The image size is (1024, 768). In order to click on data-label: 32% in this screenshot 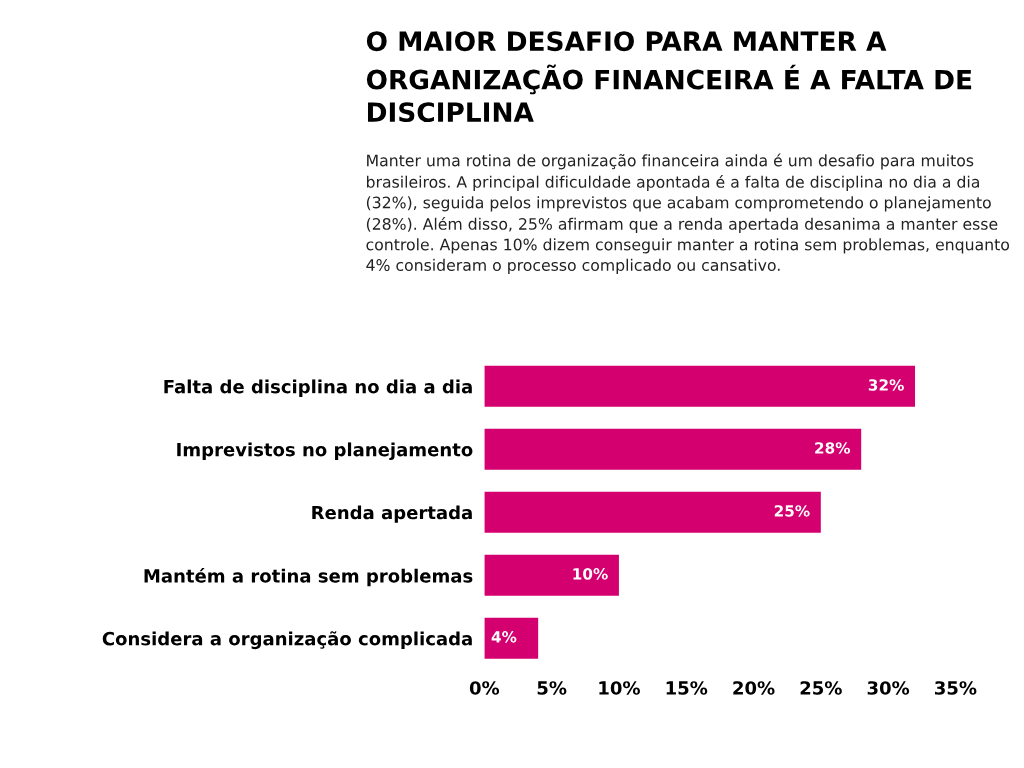, I will do `click(886, 385)`.